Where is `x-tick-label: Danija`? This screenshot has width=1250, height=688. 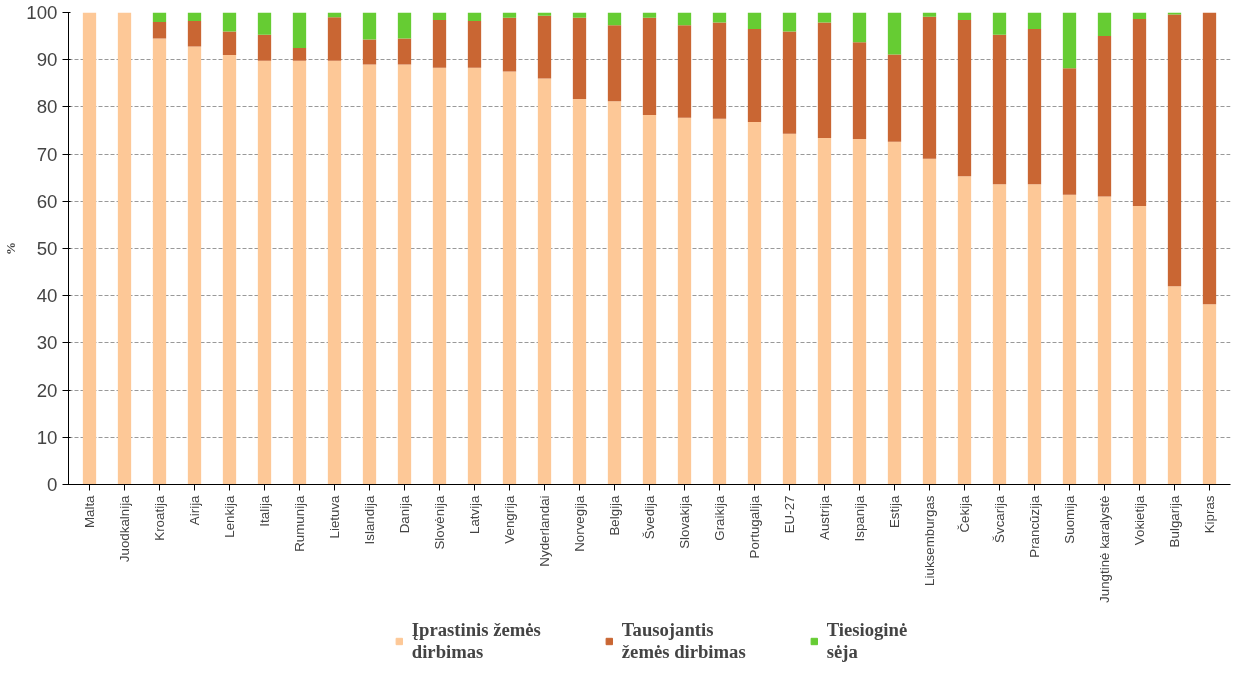
x-tick-label: Danija is located at coordinates (404, 514).